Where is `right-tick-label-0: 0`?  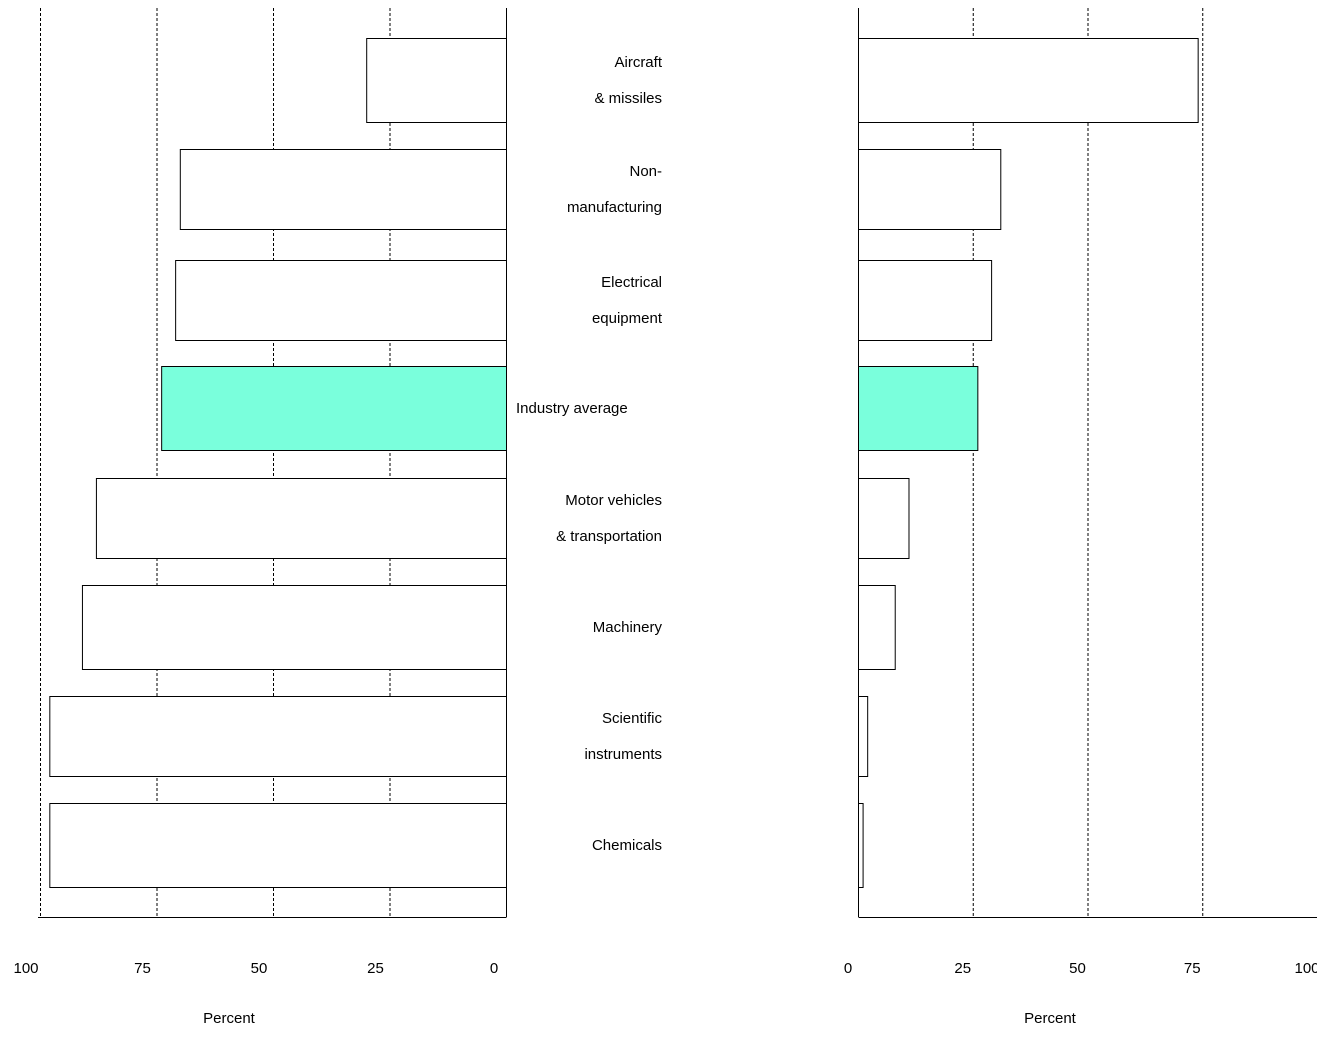 right-tick-label-0: 0 is located at coordinates (848, 968).